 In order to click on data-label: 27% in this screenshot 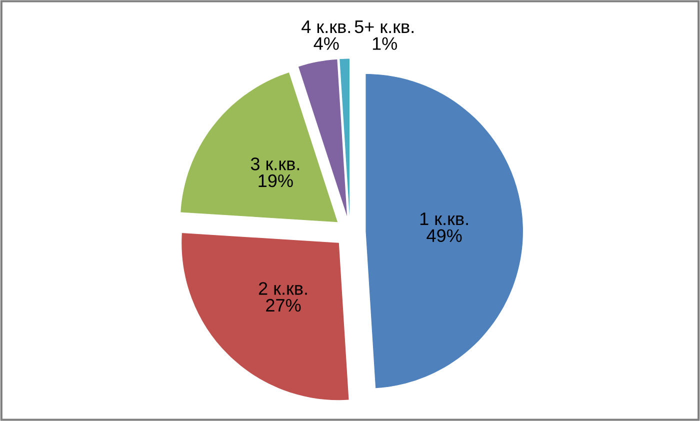, I will do `click(283, 305)`.